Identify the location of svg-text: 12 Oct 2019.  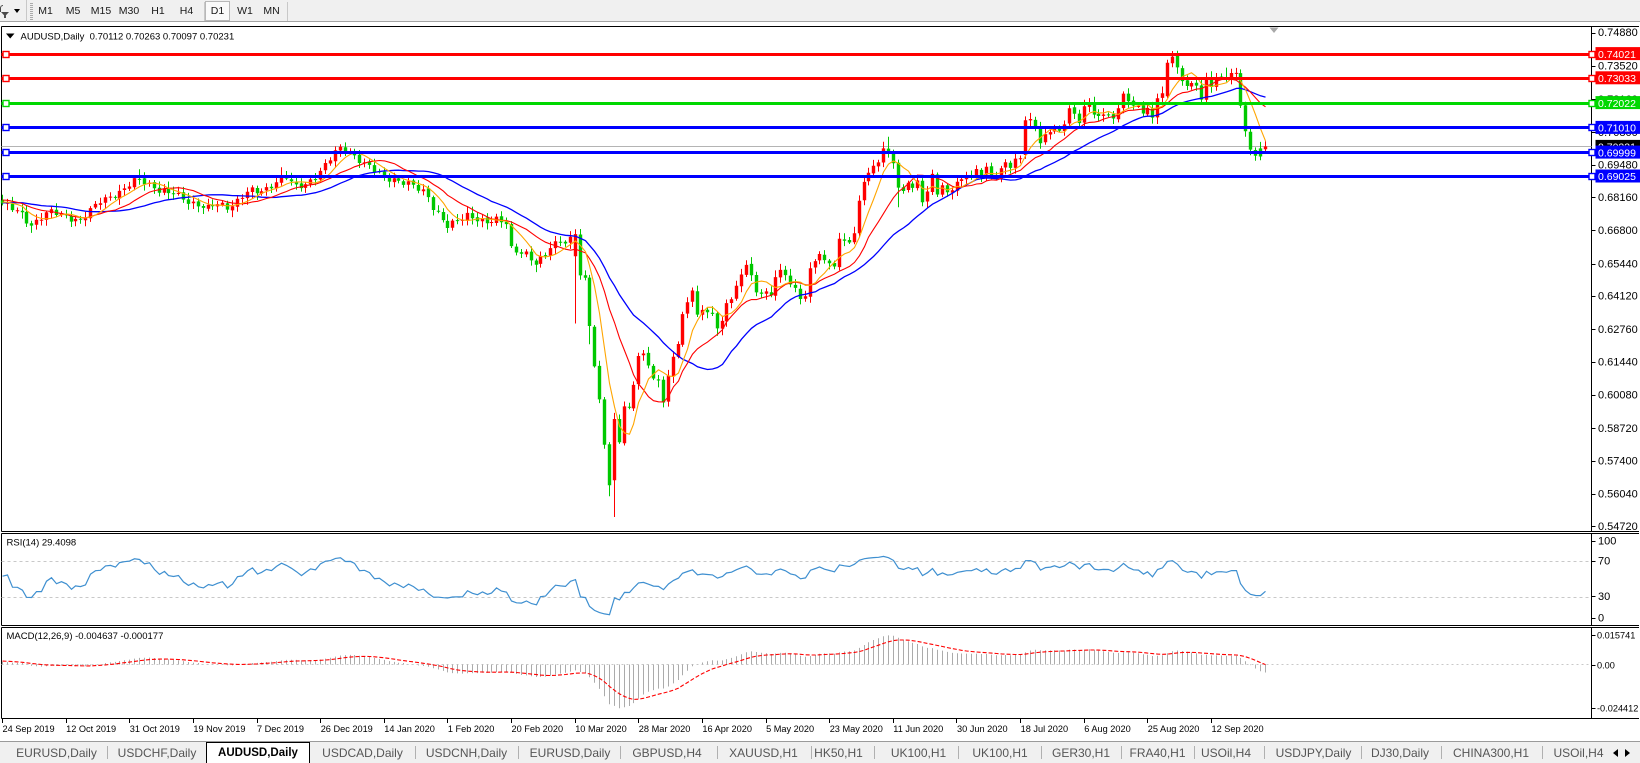
(91, 729).